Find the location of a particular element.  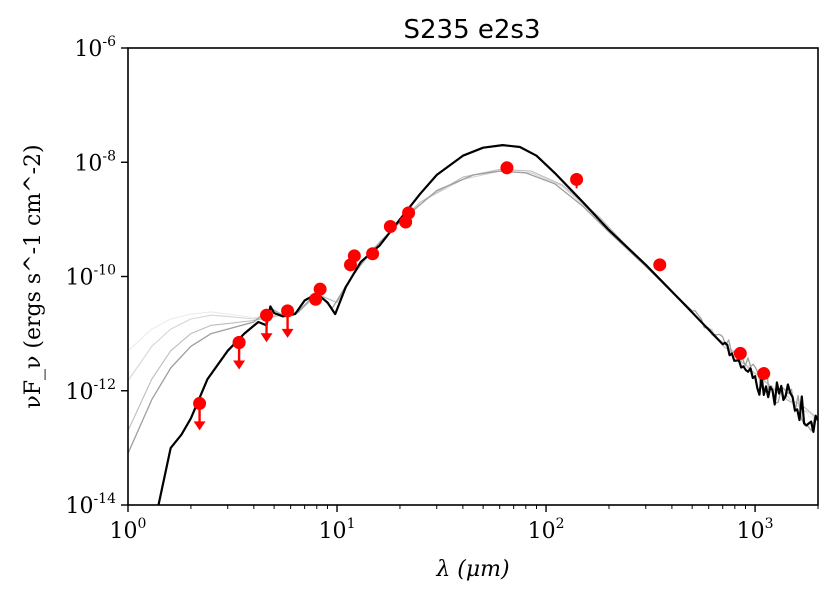

x-axis-label-text: λ (μm) is located at coordinates (472, 569).